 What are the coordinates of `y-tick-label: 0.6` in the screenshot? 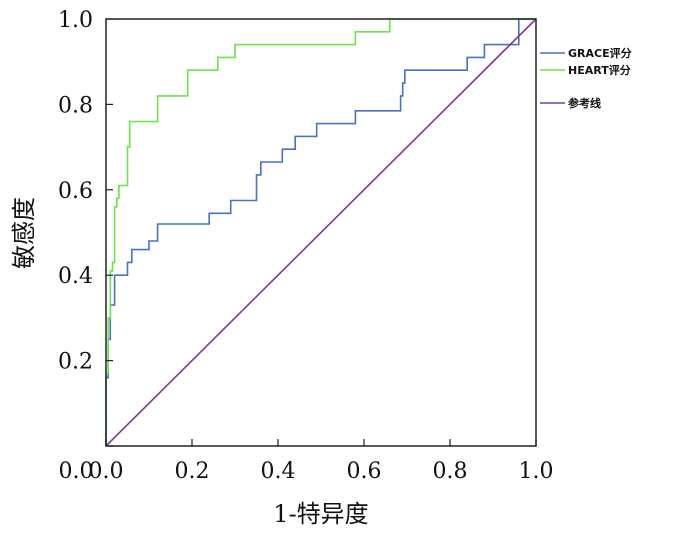 It's located at (75, 191).